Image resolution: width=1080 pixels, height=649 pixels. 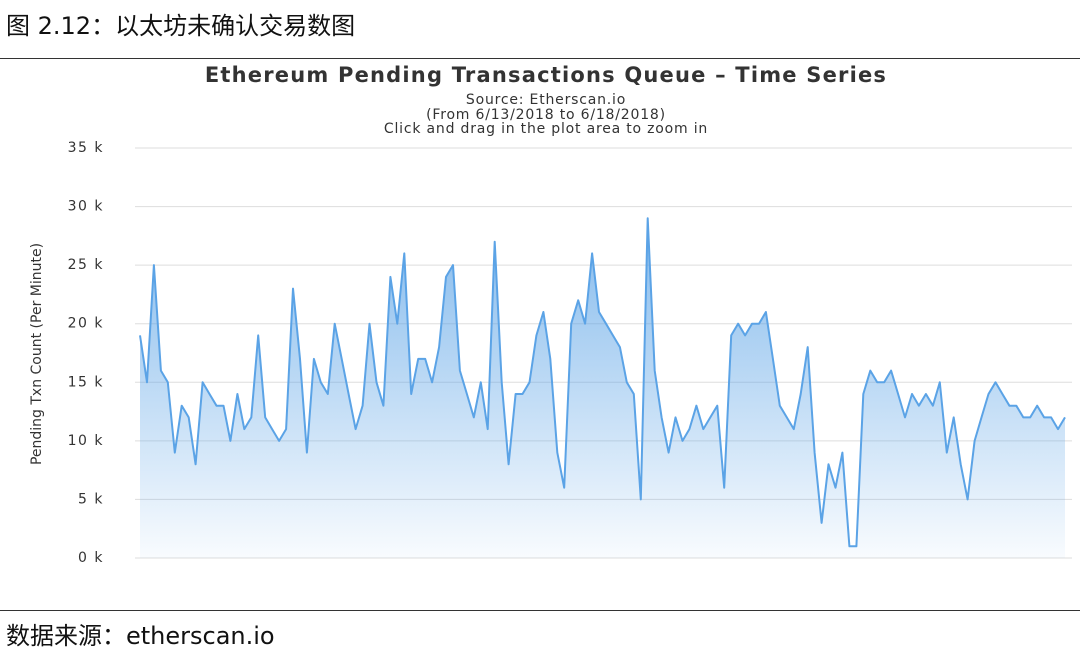 I want to click on y-tick-label: 5 k, so click(x=91, y=499).